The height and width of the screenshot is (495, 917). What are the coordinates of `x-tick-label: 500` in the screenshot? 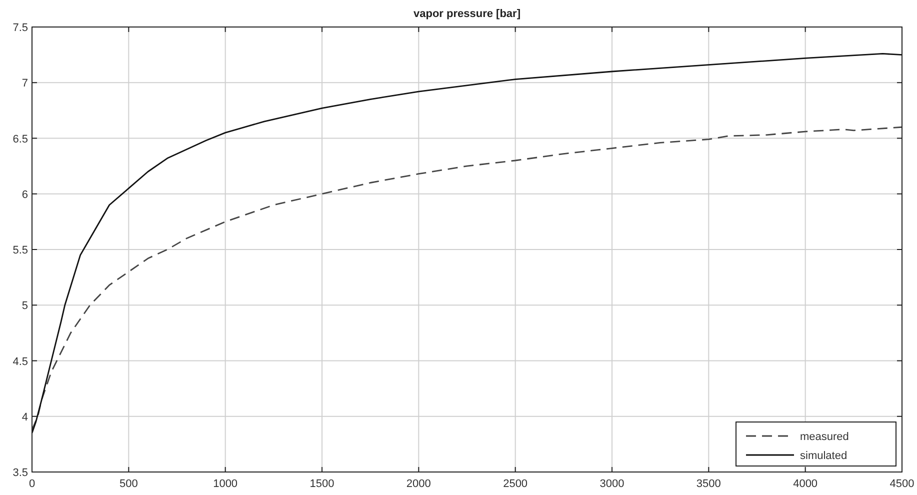 It's located at (128, 484).